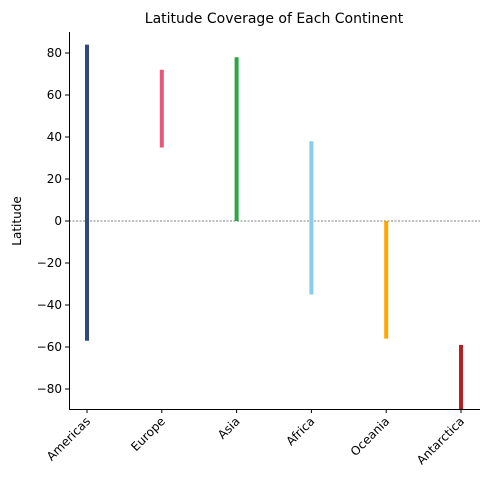  Describe the element at coordinates (300, 431) in the screenshot. I see `x-tick-label-africa: Africa` at that location.